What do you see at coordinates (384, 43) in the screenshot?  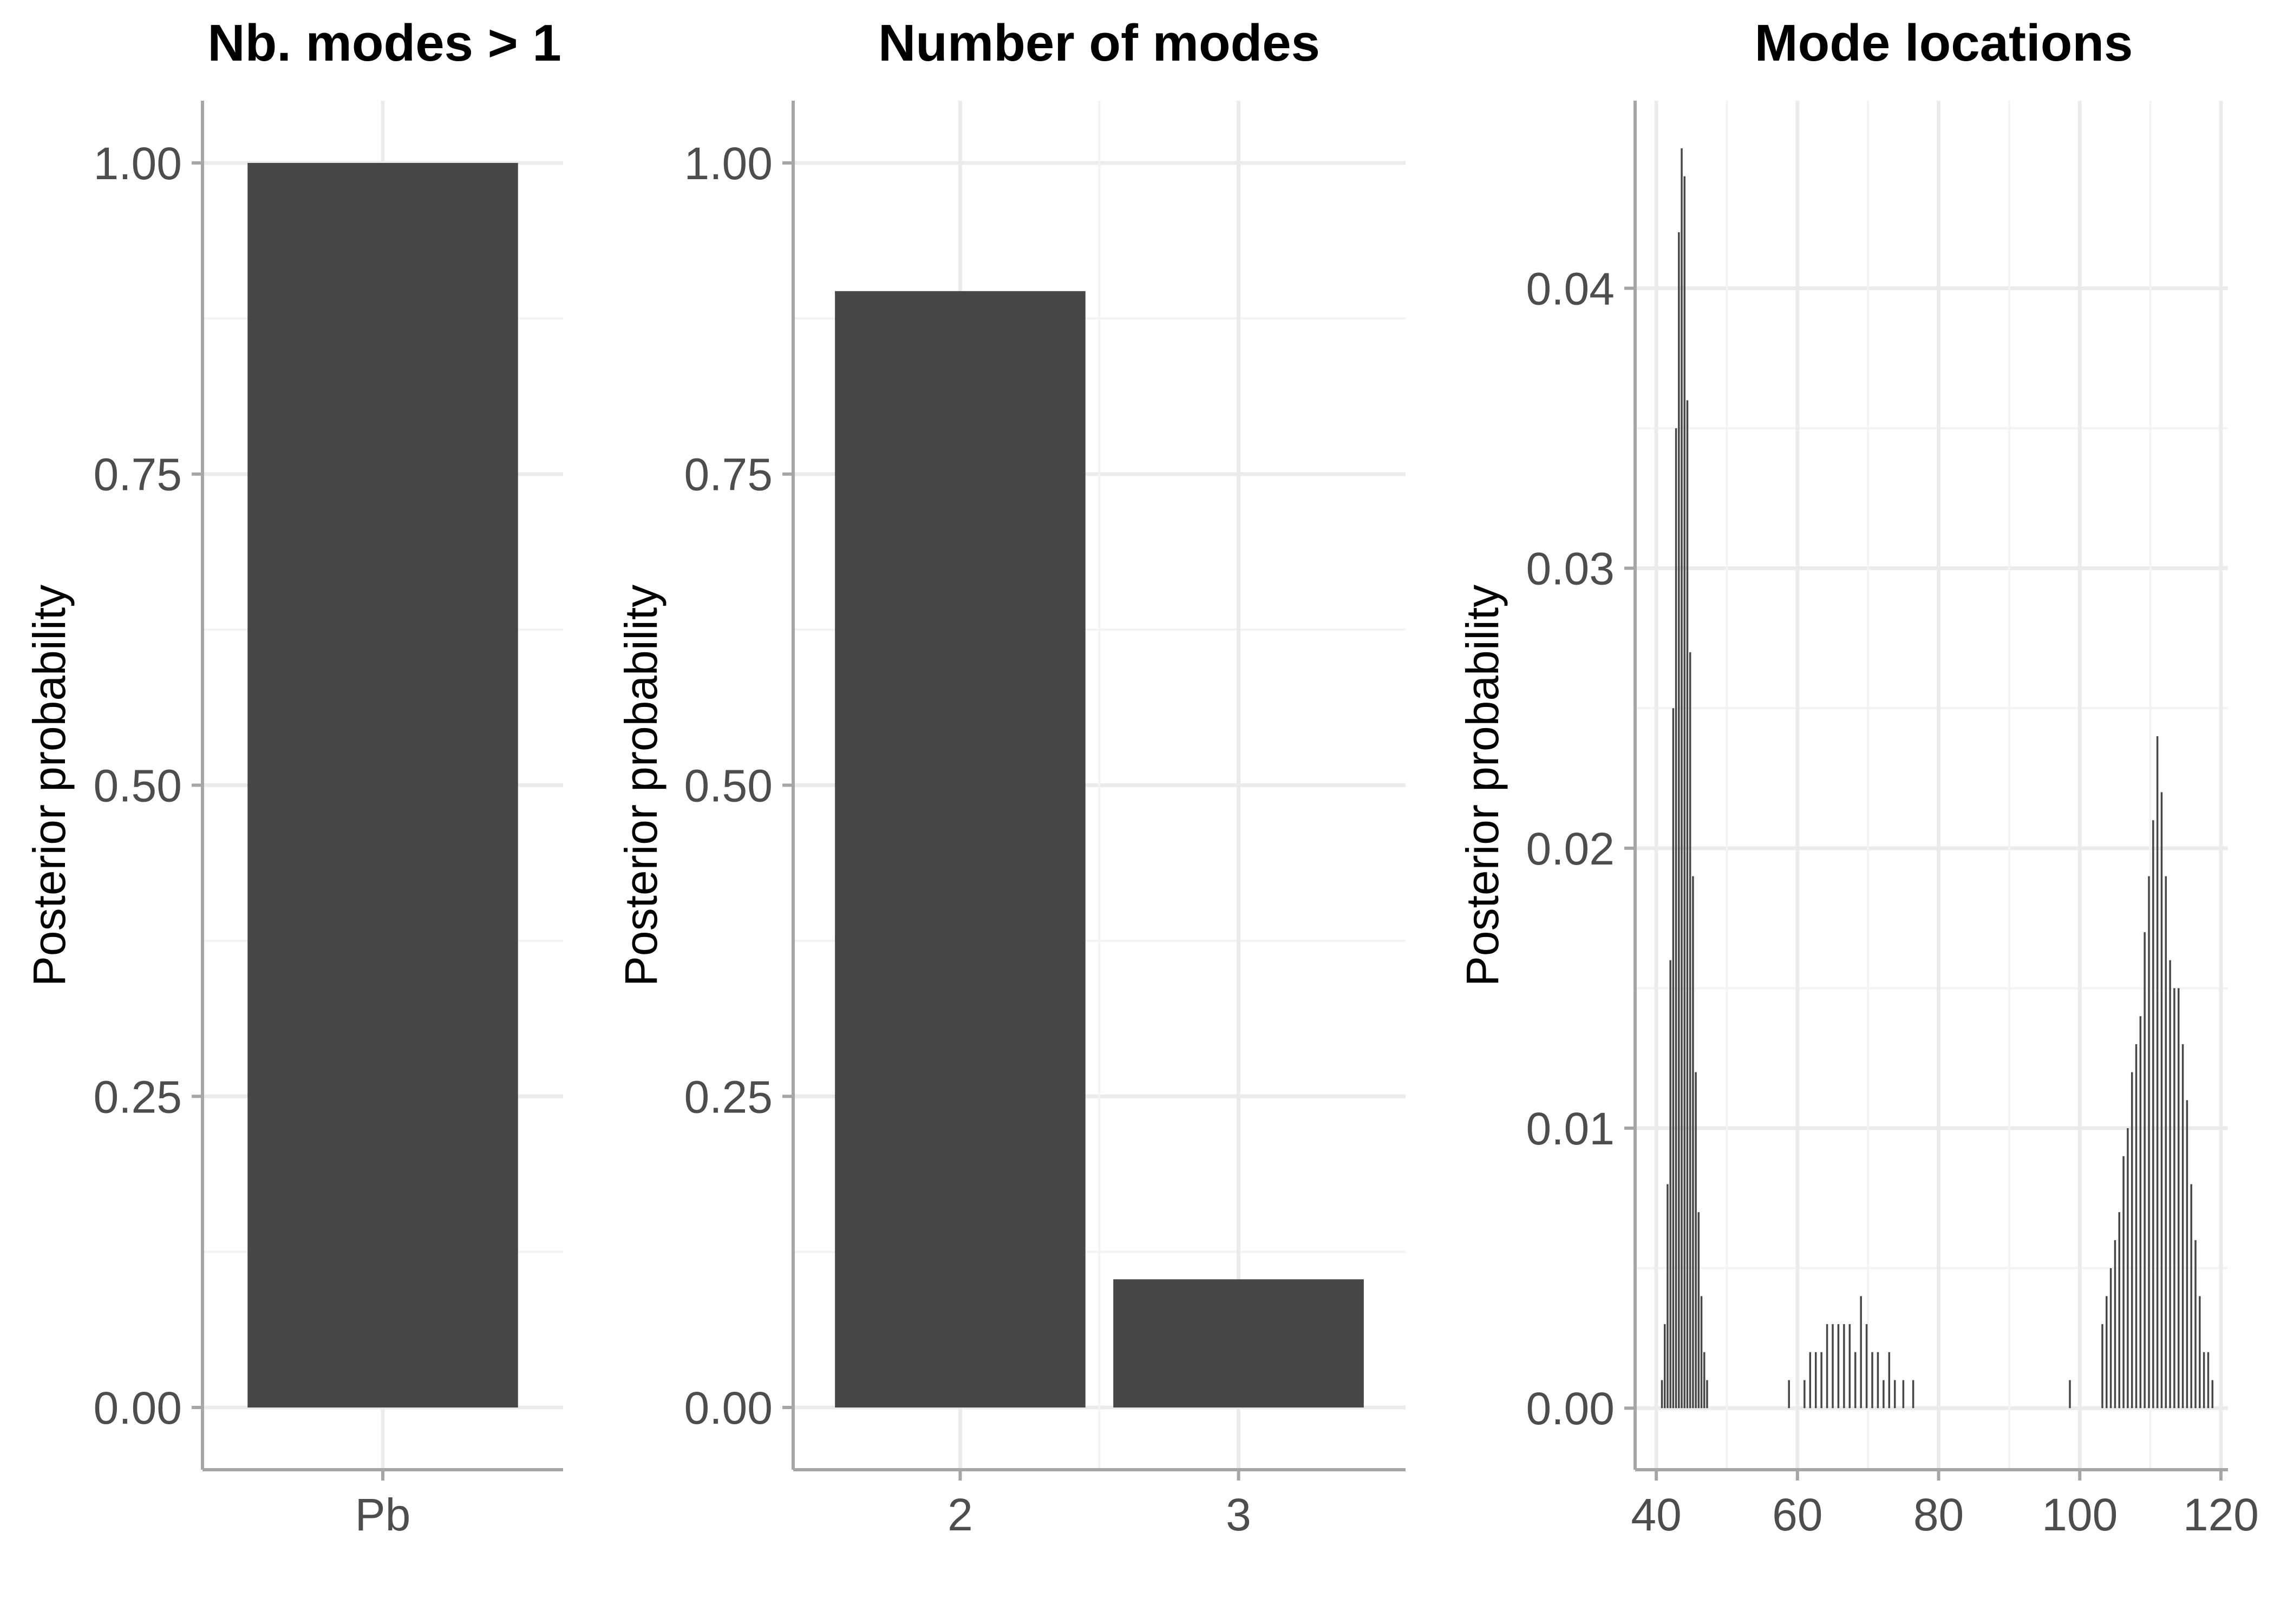 I see `panel-1-title: Nb. modes > 1` at bounding box center [384, 43].